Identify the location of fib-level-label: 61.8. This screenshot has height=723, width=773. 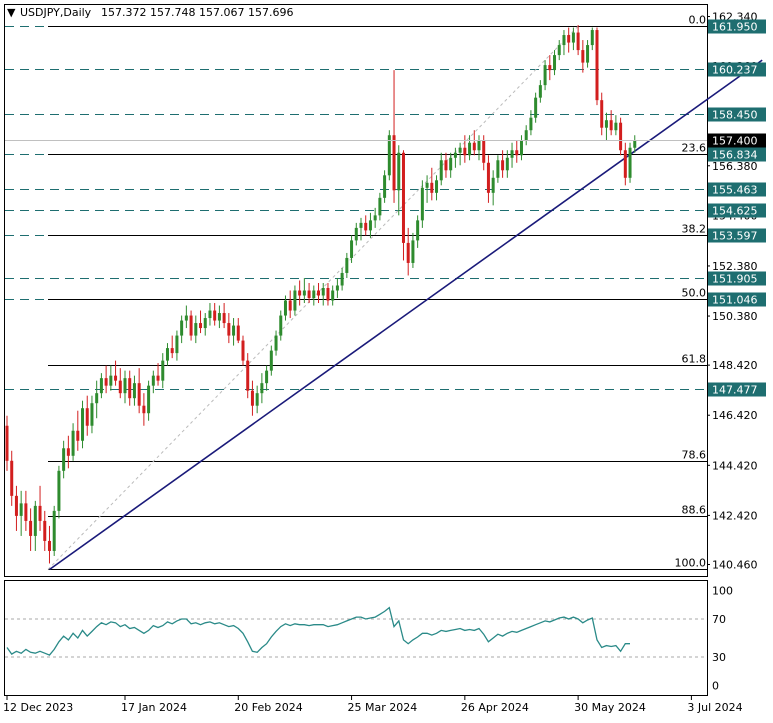
(694, 359).